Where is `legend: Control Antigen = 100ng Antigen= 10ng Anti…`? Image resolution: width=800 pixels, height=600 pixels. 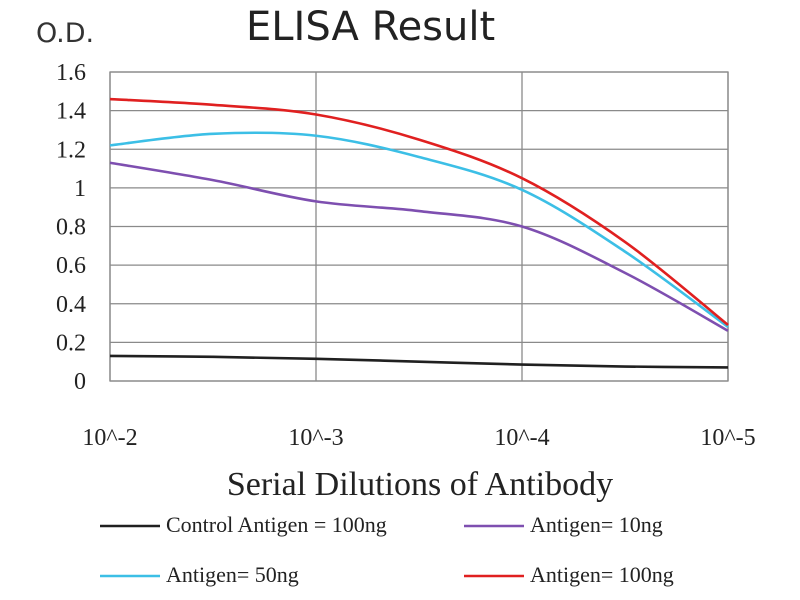
legend: Control Antigen = 100ng Antigen= 10ng Anti… is located at coordinates (387, 549).